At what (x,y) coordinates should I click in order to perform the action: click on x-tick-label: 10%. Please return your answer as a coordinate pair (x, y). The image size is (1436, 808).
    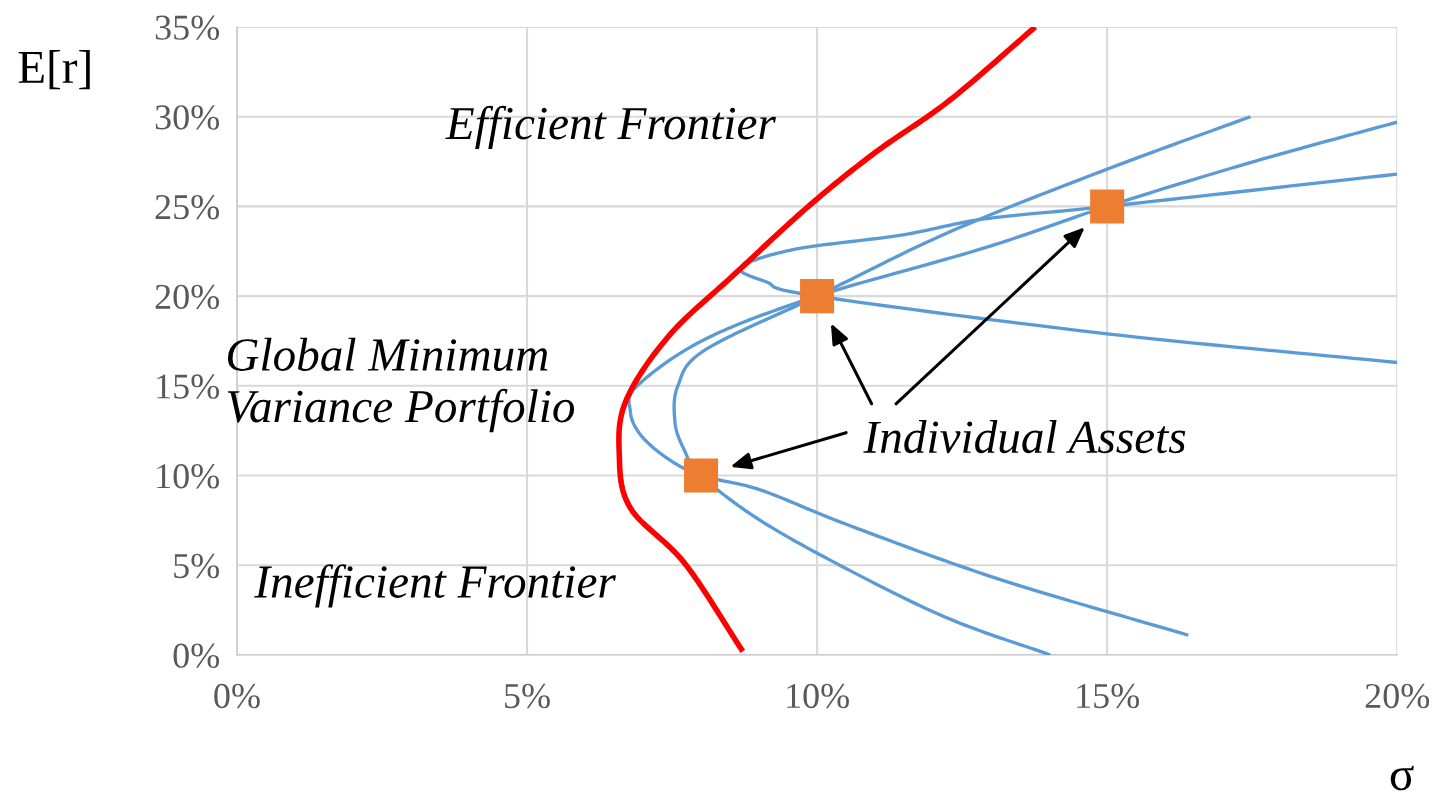
    Looking at the image, I should click on (818, 696).